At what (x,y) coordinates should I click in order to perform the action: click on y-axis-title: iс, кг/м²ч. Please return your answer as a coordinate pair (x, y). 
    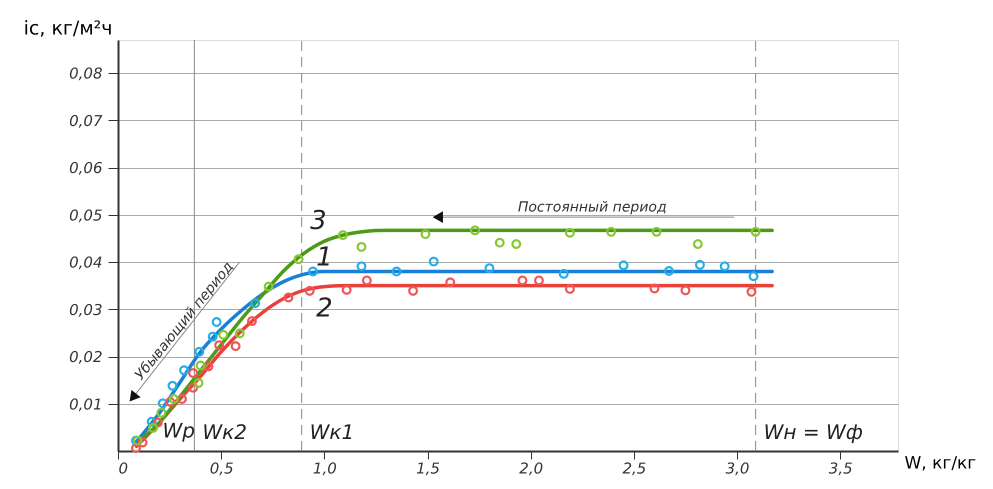
    Looking at the image, I should click on (68, 29).